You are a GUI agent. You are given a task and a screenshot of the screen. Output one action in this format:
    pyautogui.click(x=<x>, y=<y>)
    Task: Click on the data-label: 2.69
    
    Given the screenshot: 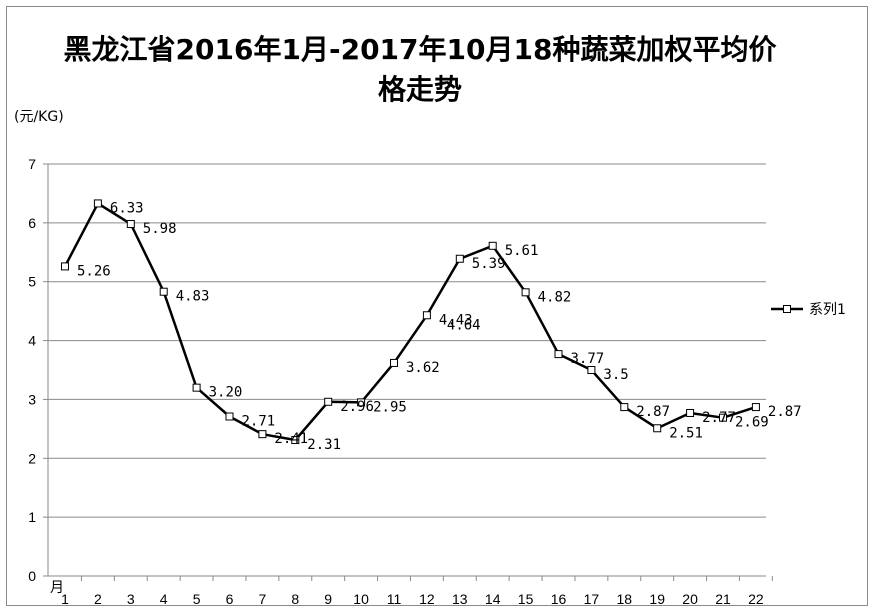 What is the action you would take?
    pyautogui.click(x=752, y=423)
    